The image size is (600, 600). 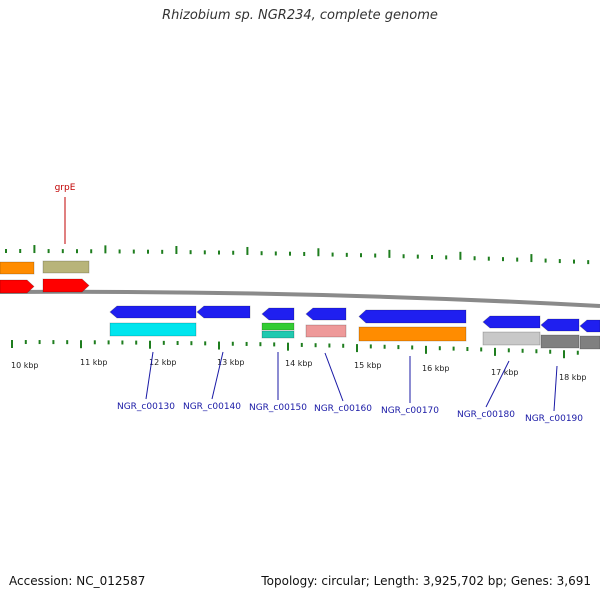 What do you see at coordinates (25, 365) in the screenshot?
I see `kbp-label: 10 kbp` at bounding box center [25, 365].